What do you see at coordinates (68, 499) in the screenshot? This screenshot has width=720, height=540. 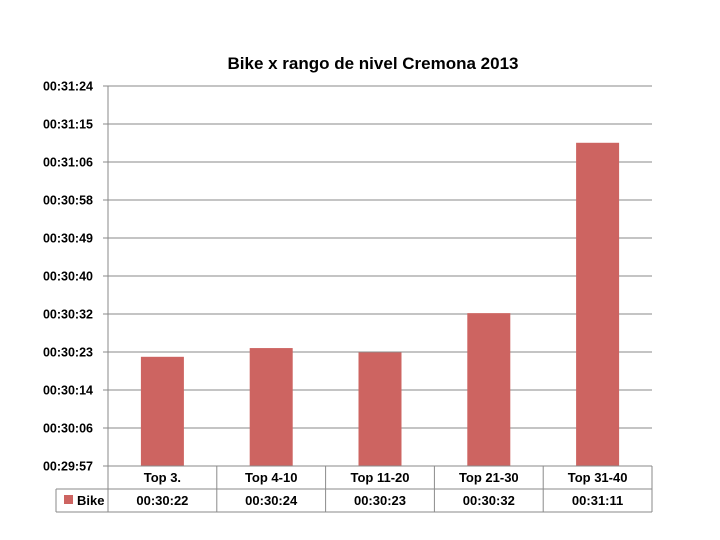 I see `legend-swatch` at bounding box center [68, 499].